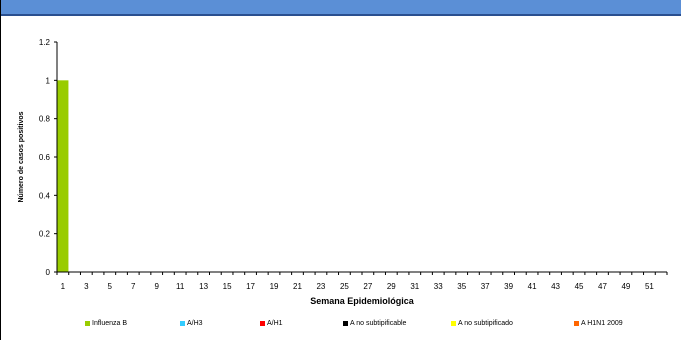 The height and width of the screenshot is (340, 681). Describe the element at coordinates (362, 301) in the screenshot. I see `x-axis-label: Semana Epidemiológica` at that location.